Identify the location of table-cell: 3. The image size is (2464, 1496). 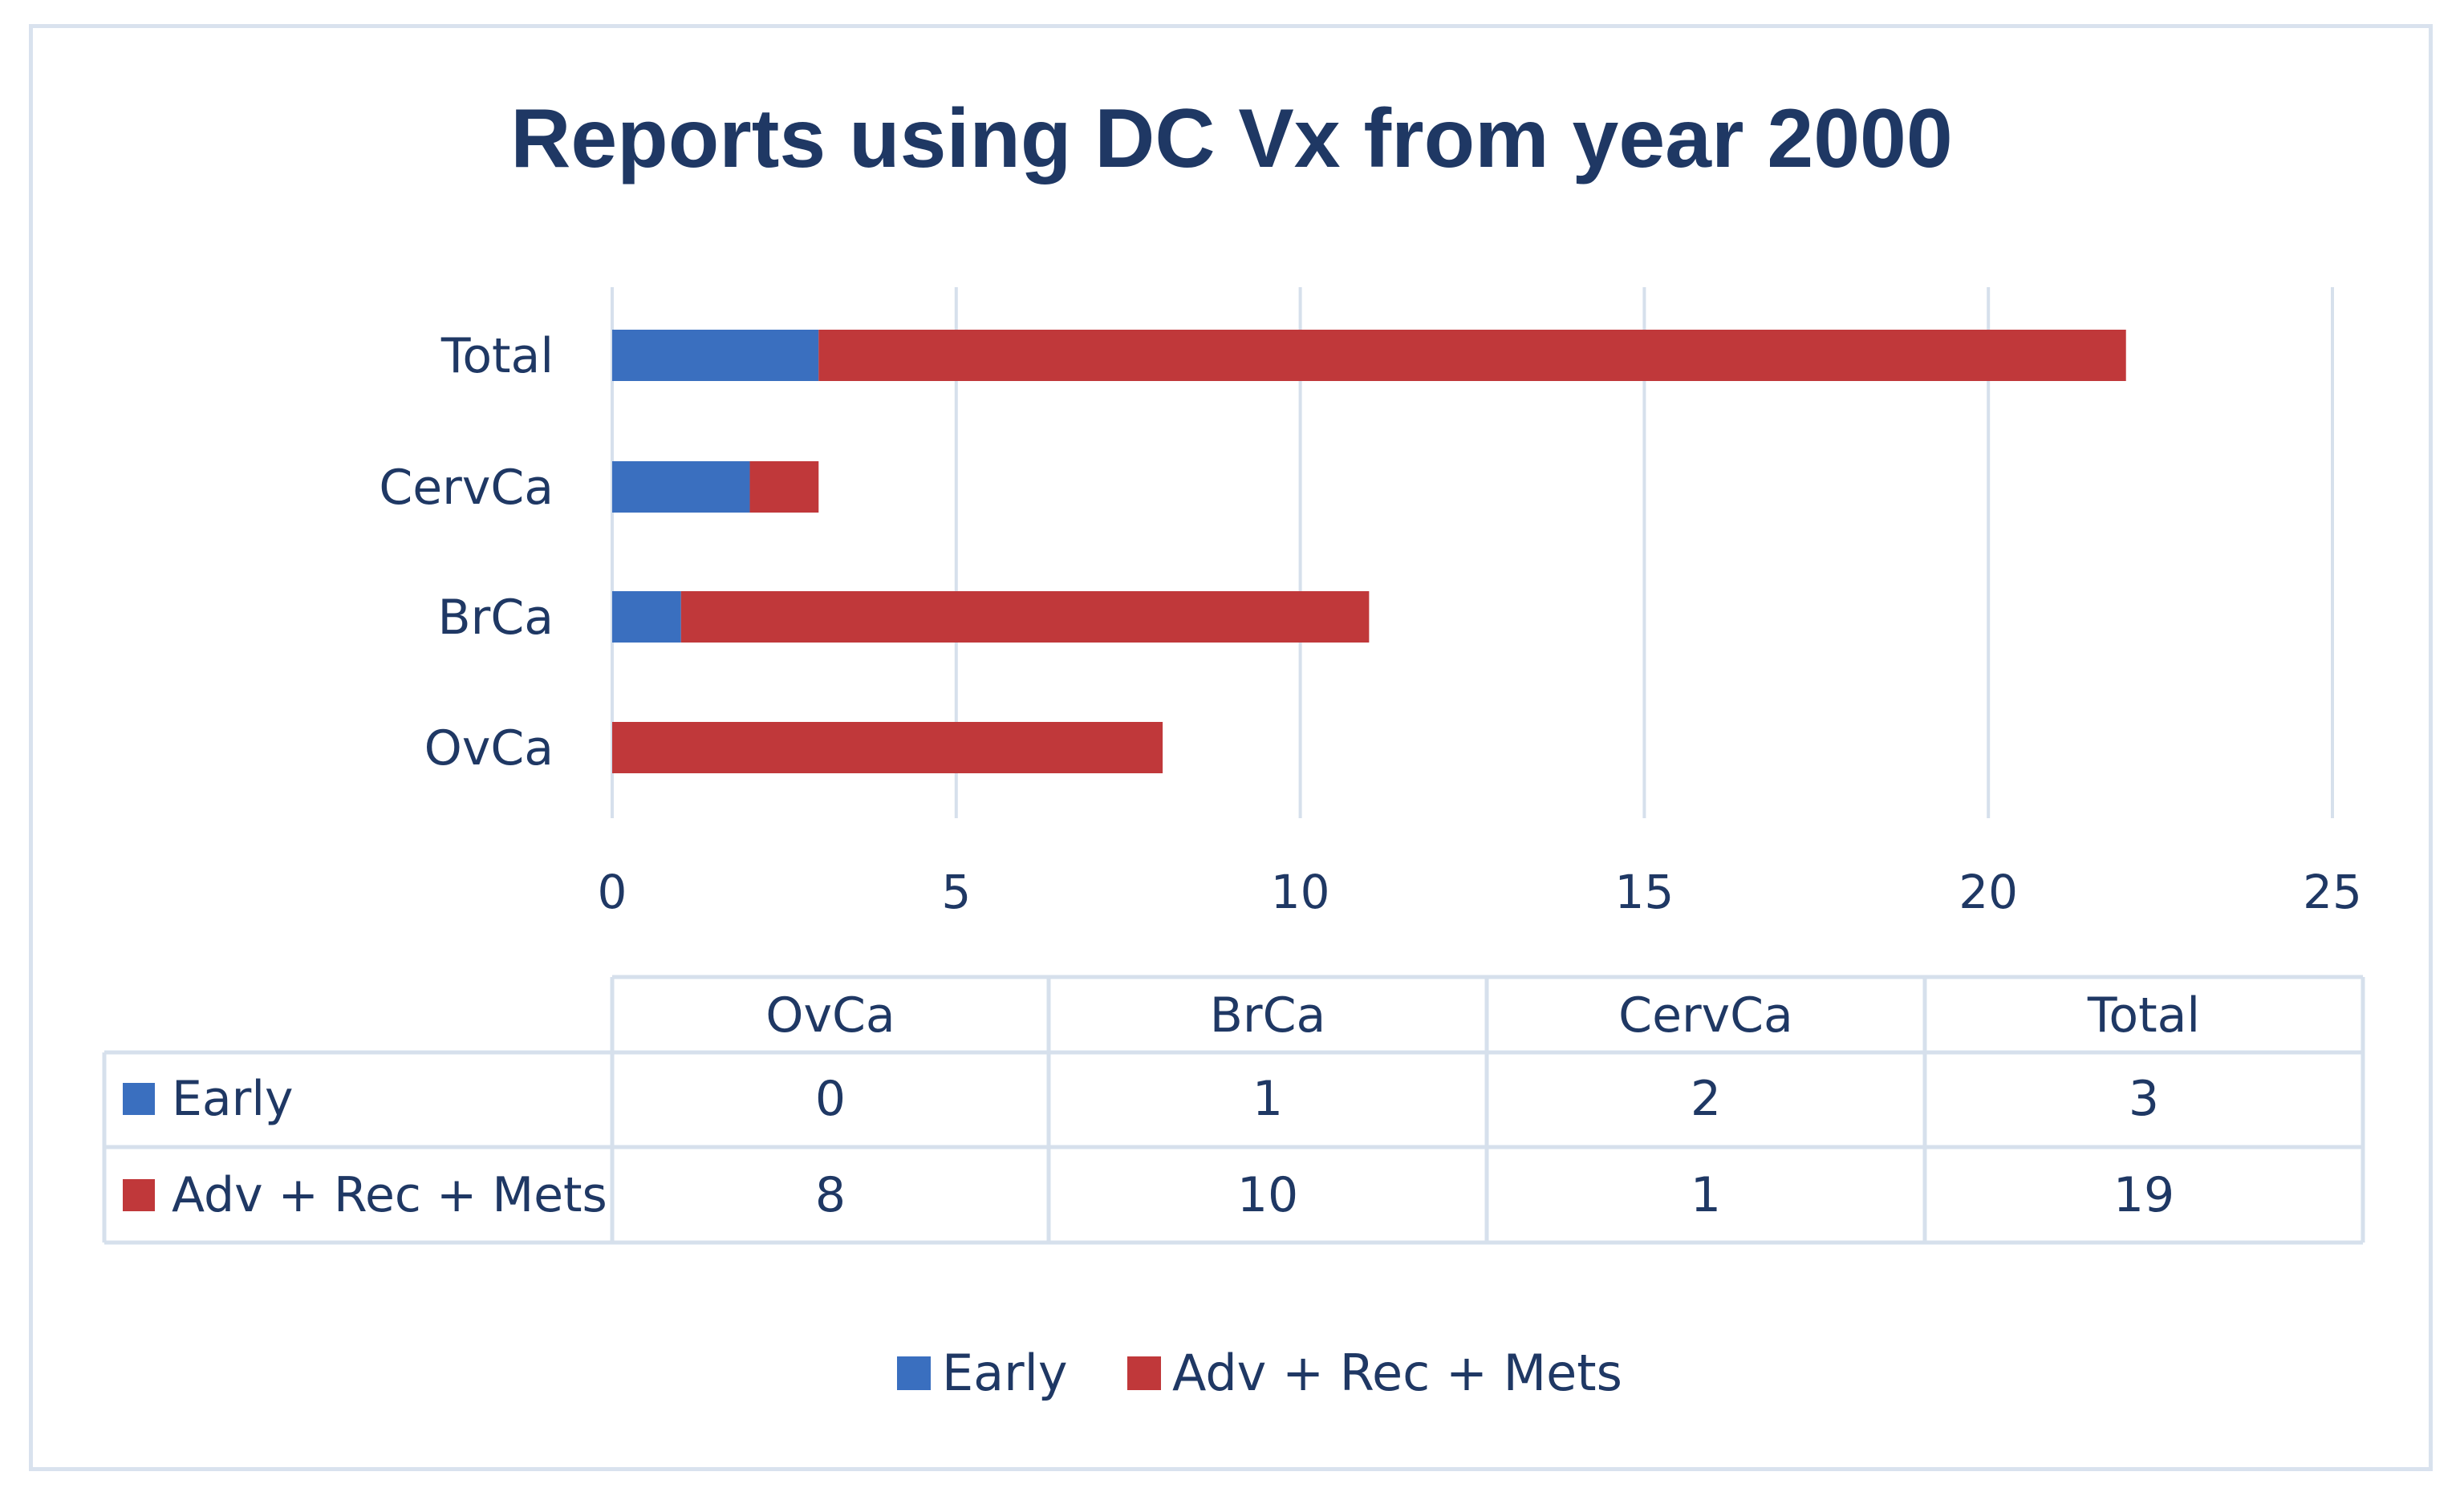
(2144, 1099).